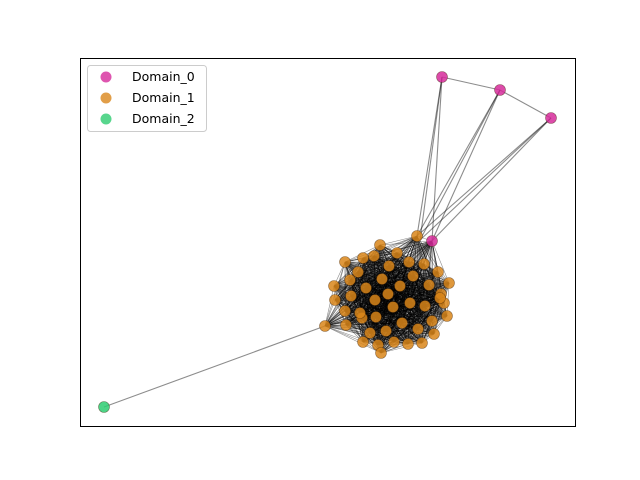  What do you see at coordinates (163, 97) in the screenshot?
I see `legend-label-domain-1: Domain_1` at bounding box center [163, 97].